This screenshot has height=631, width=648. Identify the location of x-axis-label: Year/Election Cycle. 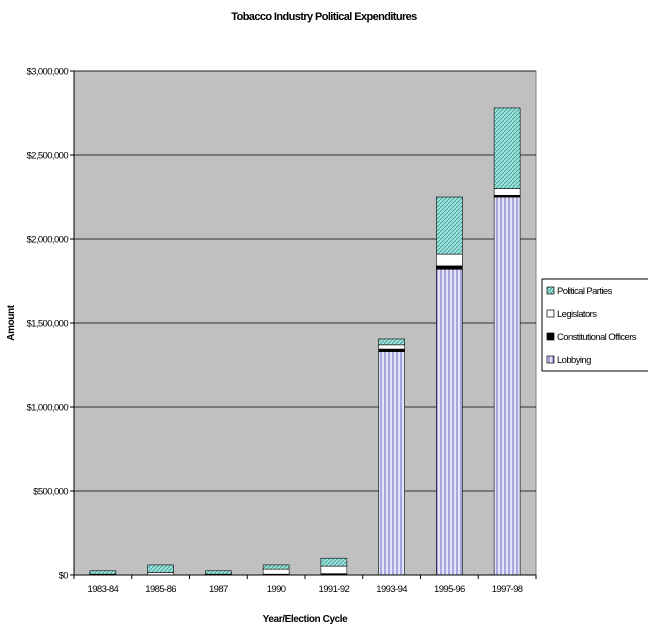
(306, 619).